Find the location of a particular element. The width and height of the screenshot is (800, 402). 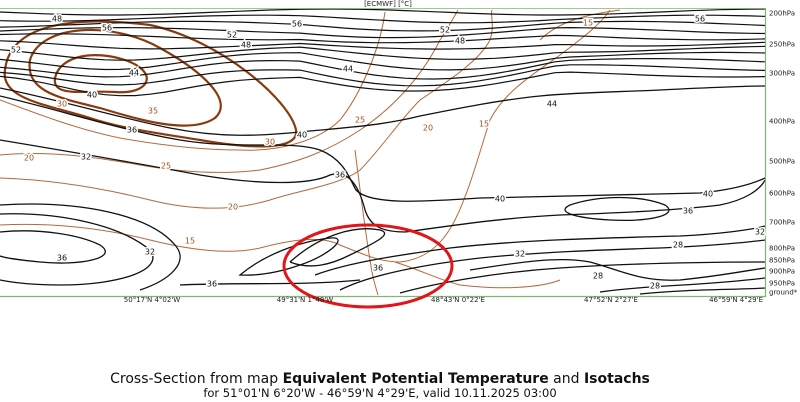

pressure-label: 250hPa is located at coordinates (782, 45).